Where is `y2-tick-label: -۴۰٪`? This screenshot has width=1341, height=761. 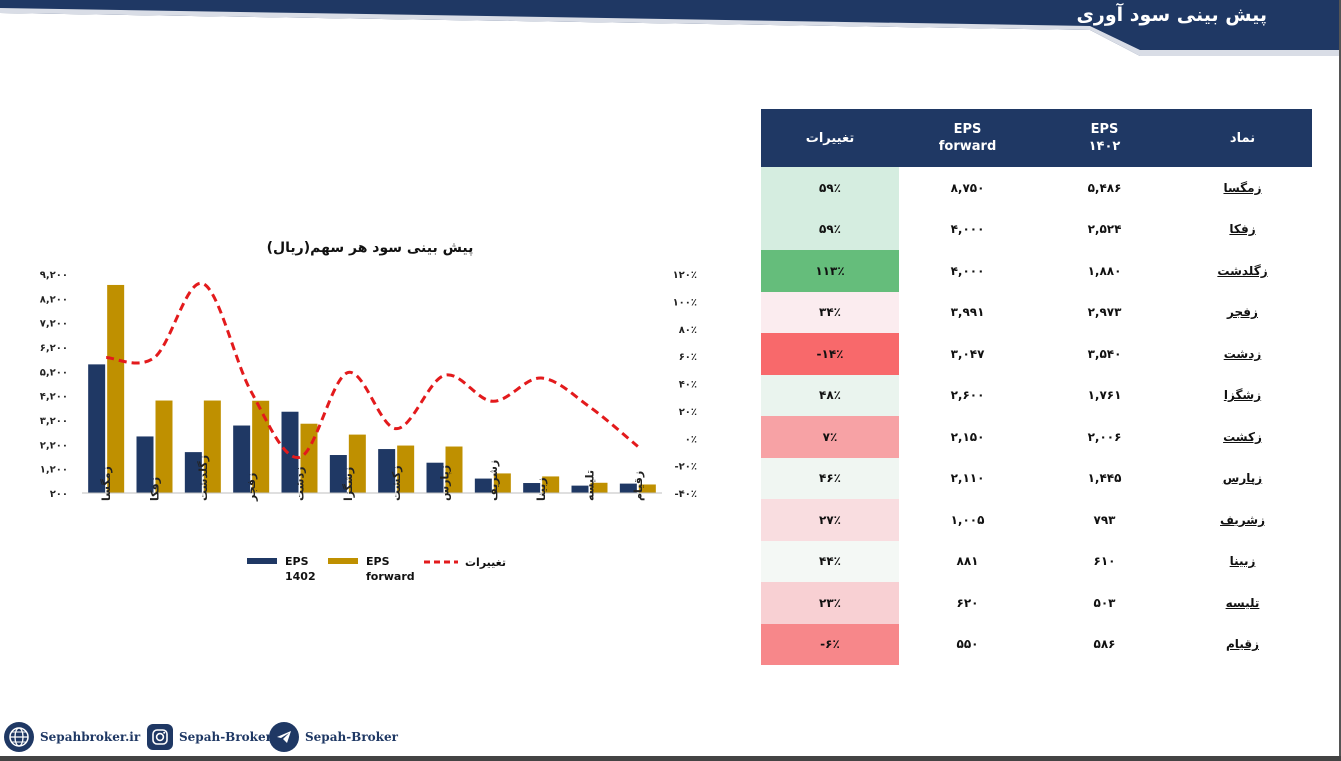
y2-tick-label: -۴۰٪ is located at coordinates (686, 494).